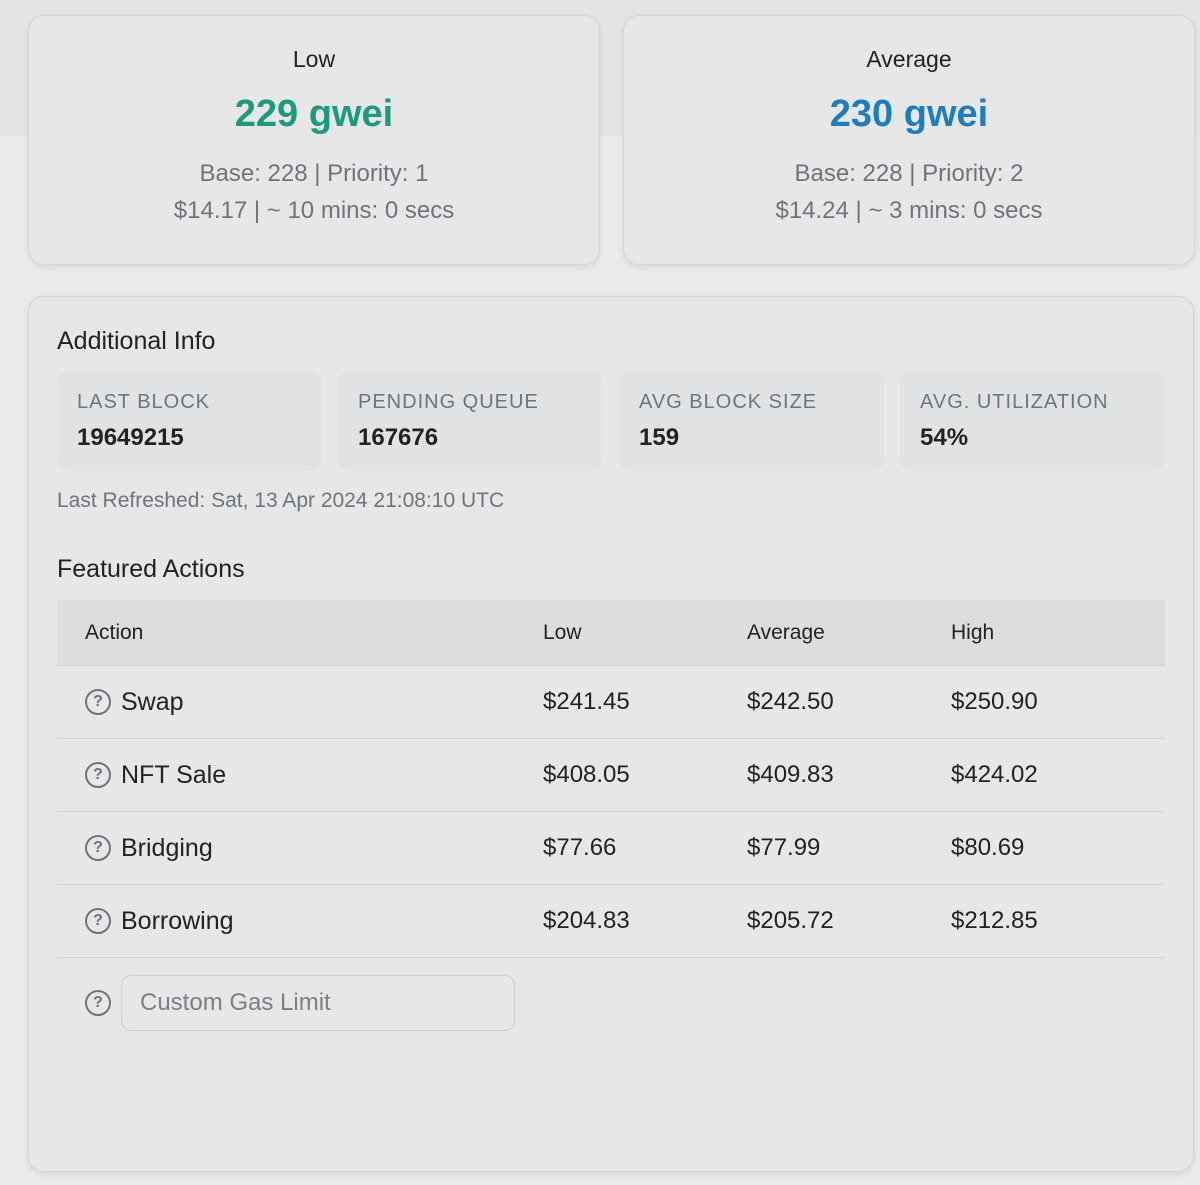 Image resolution: width=1200 pixels, height=1185 pixels. What do you see at coordinates (790, 920) in the screenshot?
I see `average-cost: $205.72` at bounding box center [790, 920].